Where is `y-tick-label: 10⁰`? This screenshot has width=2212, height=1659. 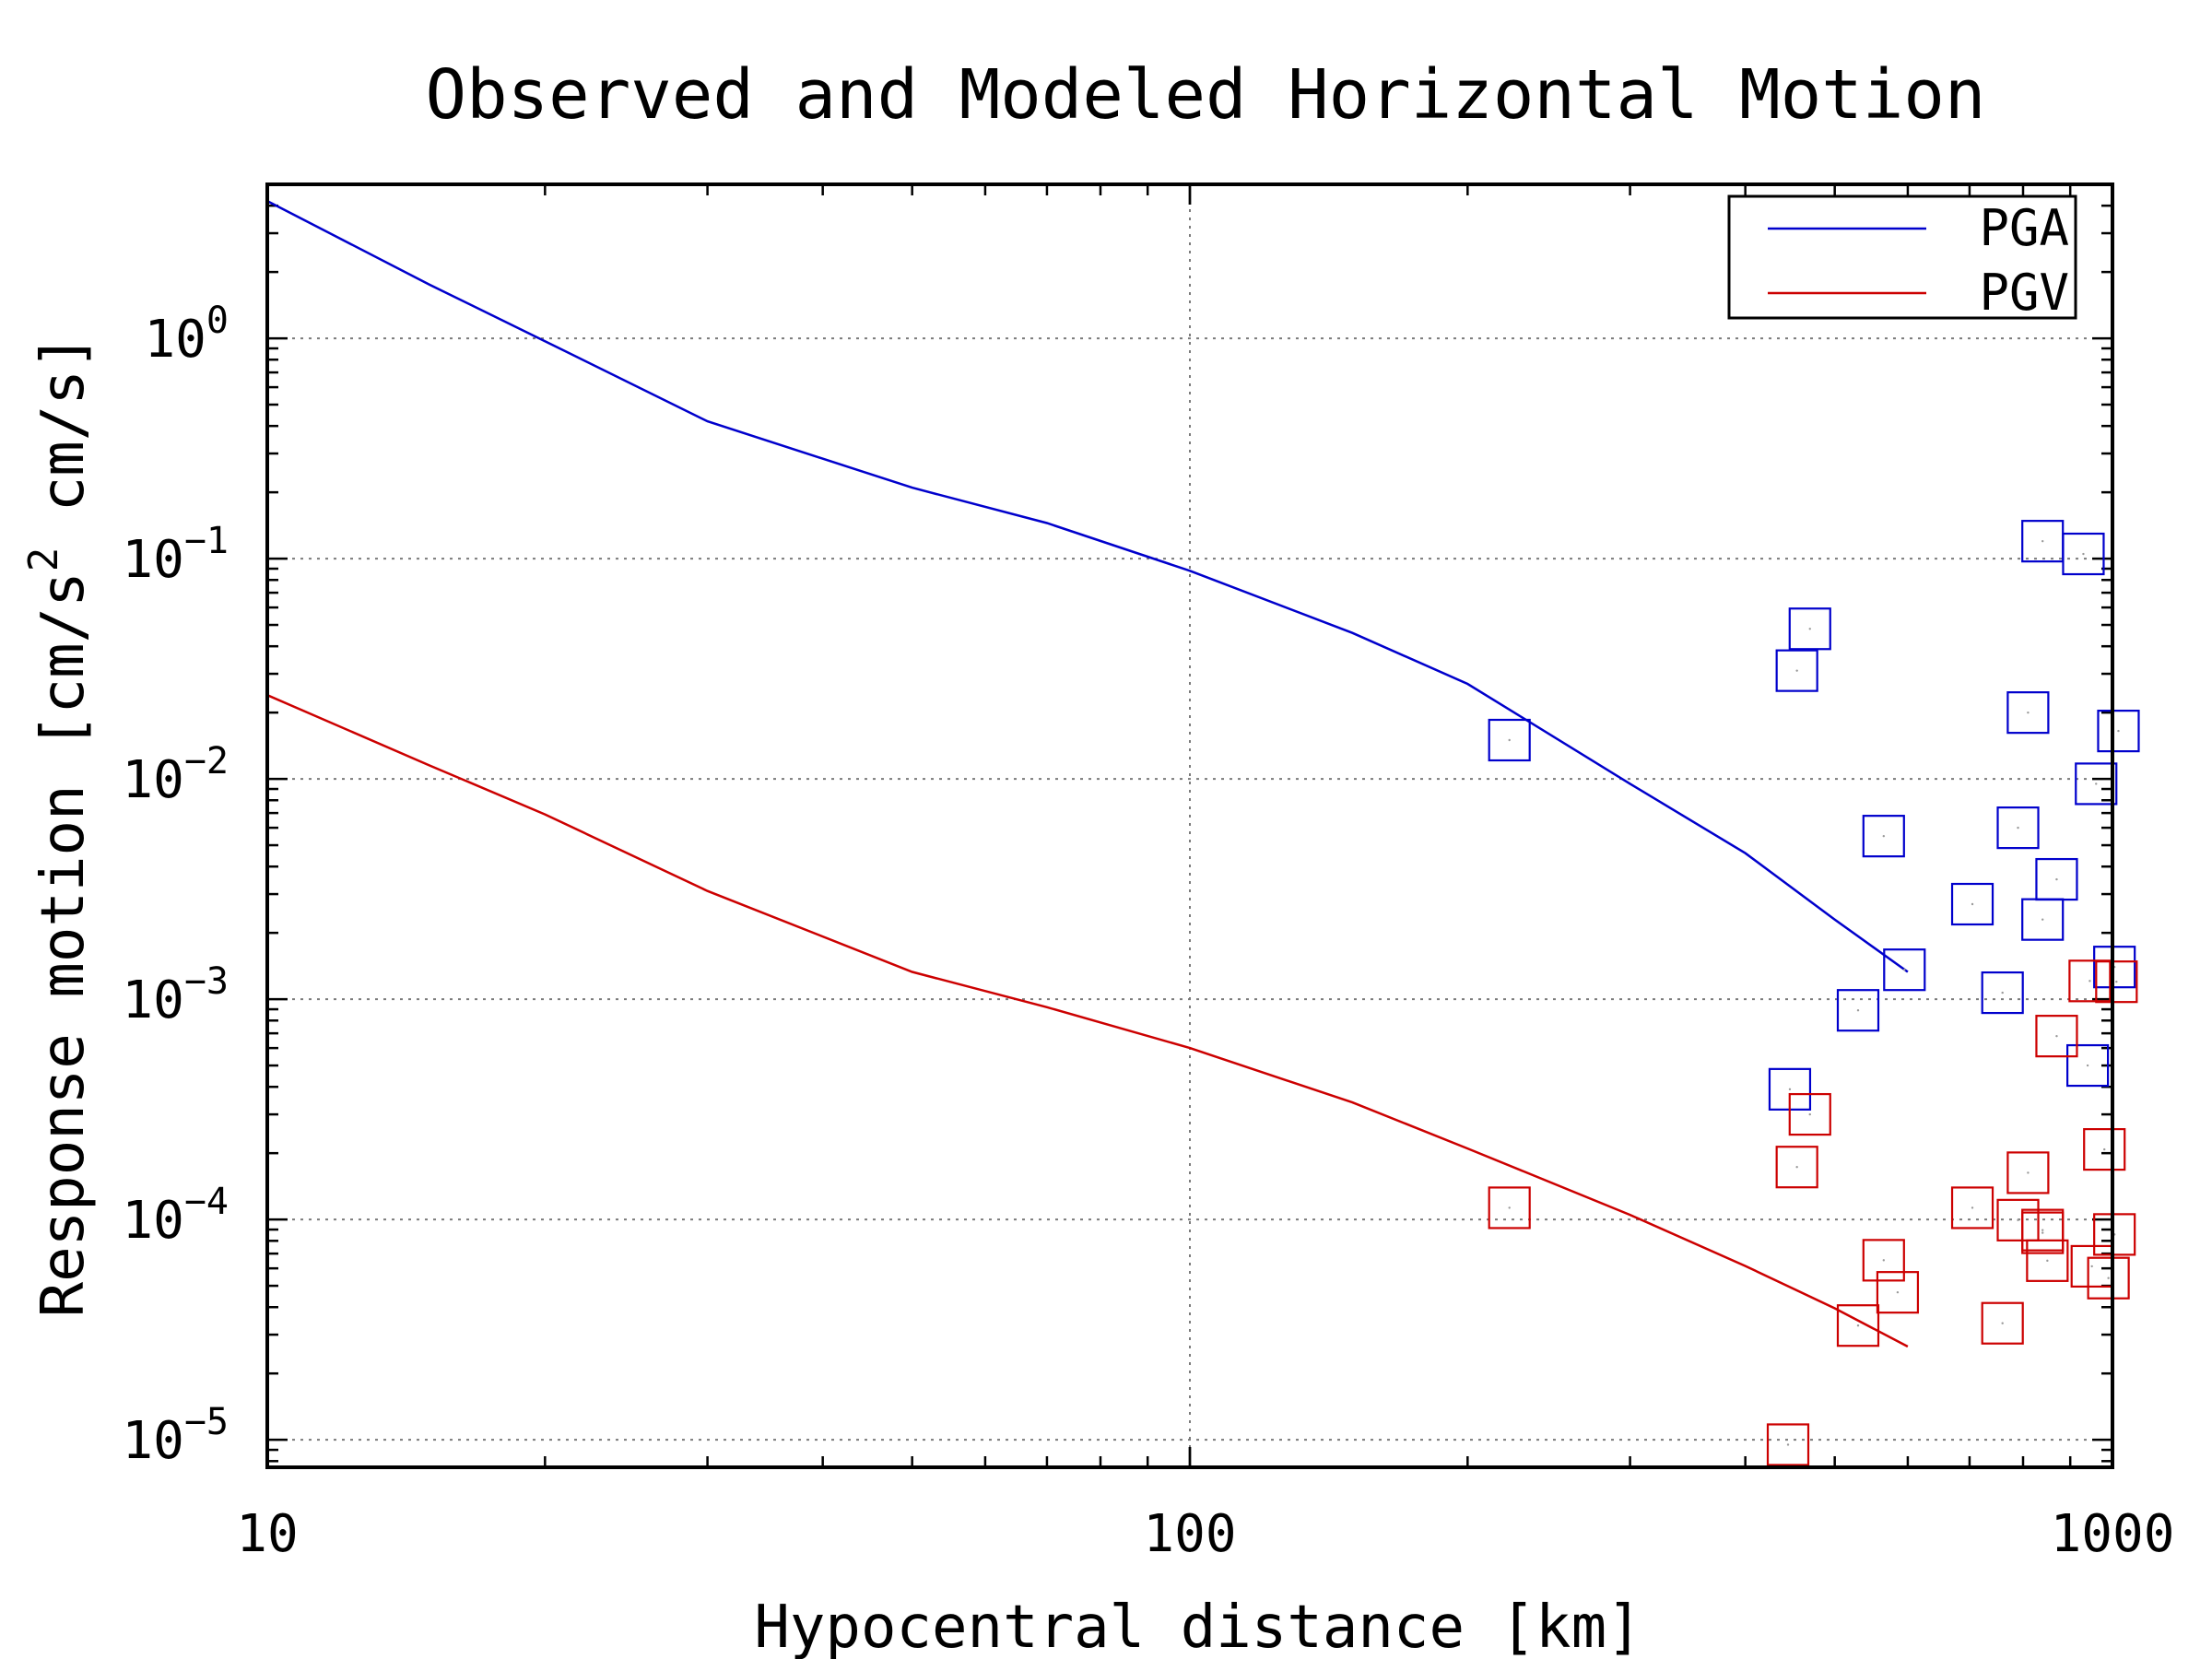
y-tick-label: 10⁰ is located at coordinates (186, 335).